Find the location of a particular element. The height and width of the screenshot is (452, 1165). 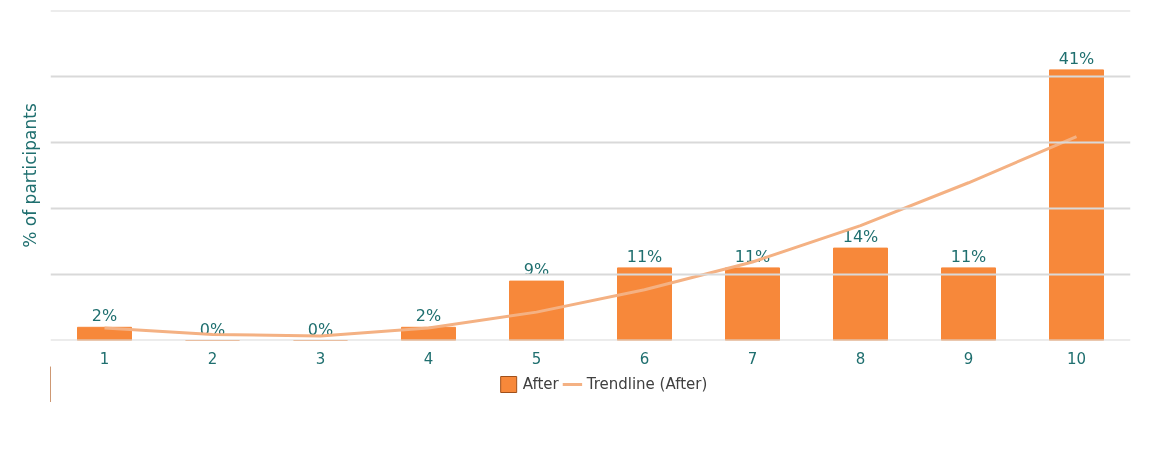

x-tick-label: 2 is located at coordinates (212, 358).